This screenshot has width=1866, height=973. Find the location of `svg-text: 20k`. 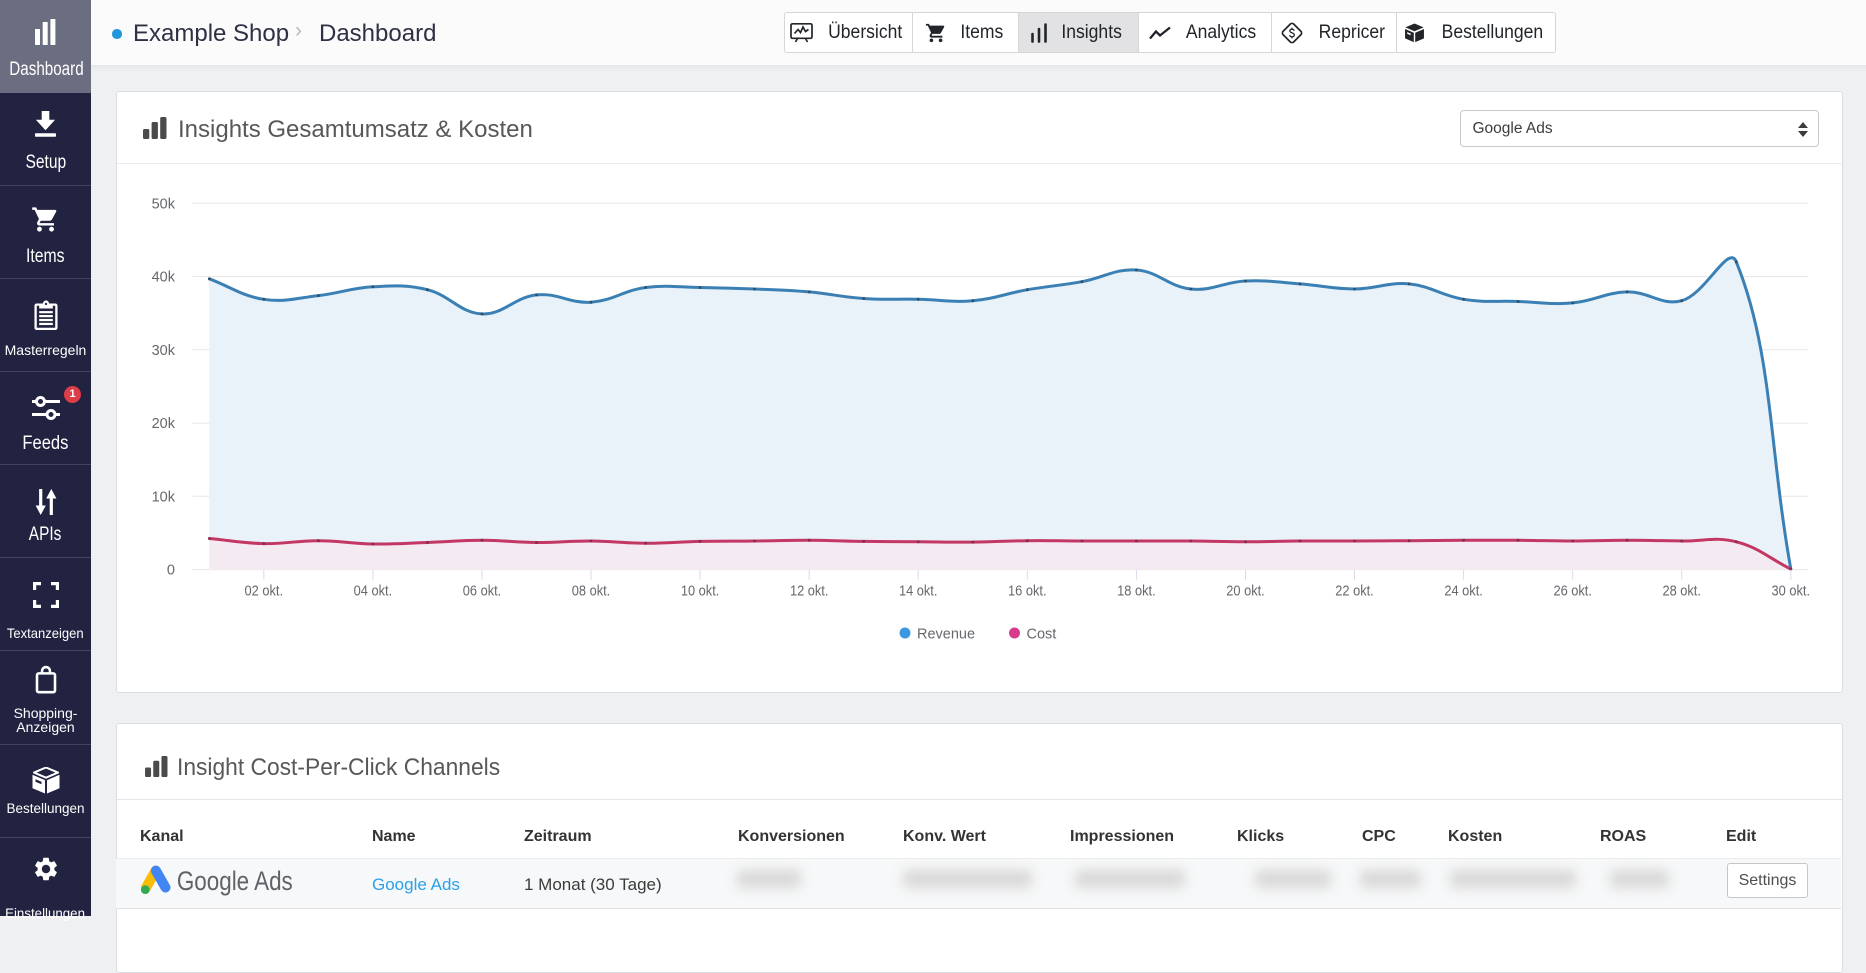

svg-text: 20k is located at coordinates (163, 424).